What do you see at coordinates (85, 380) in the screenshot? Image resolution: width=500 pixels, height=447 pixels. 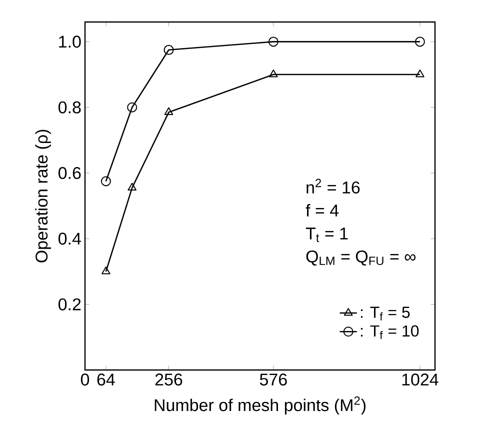 I see `x-tick-label: 0` at bounding box center [85, 380].